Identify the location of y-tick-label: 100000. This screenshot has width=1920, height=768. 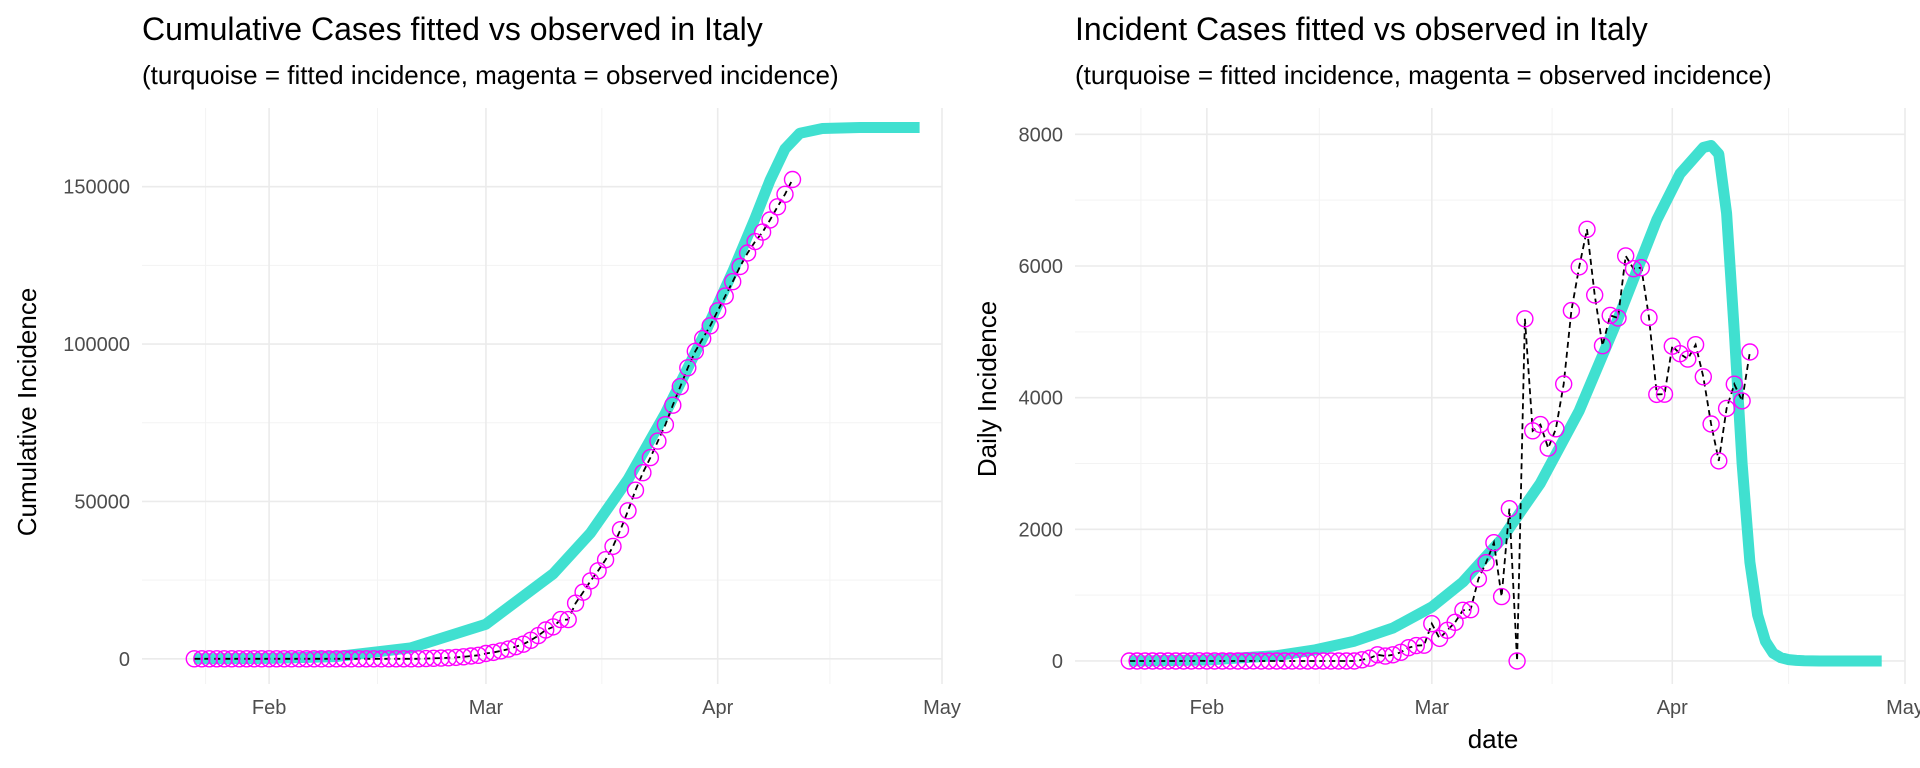
(96, 345).